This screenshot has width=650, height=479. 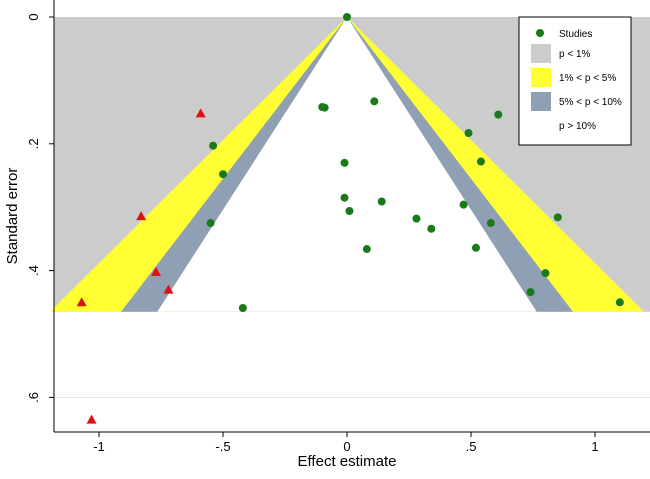 What do you see at coordinates (540, 33) in the screenshot?
I see `legend-studies-marker` at bounding box center [540, 33].